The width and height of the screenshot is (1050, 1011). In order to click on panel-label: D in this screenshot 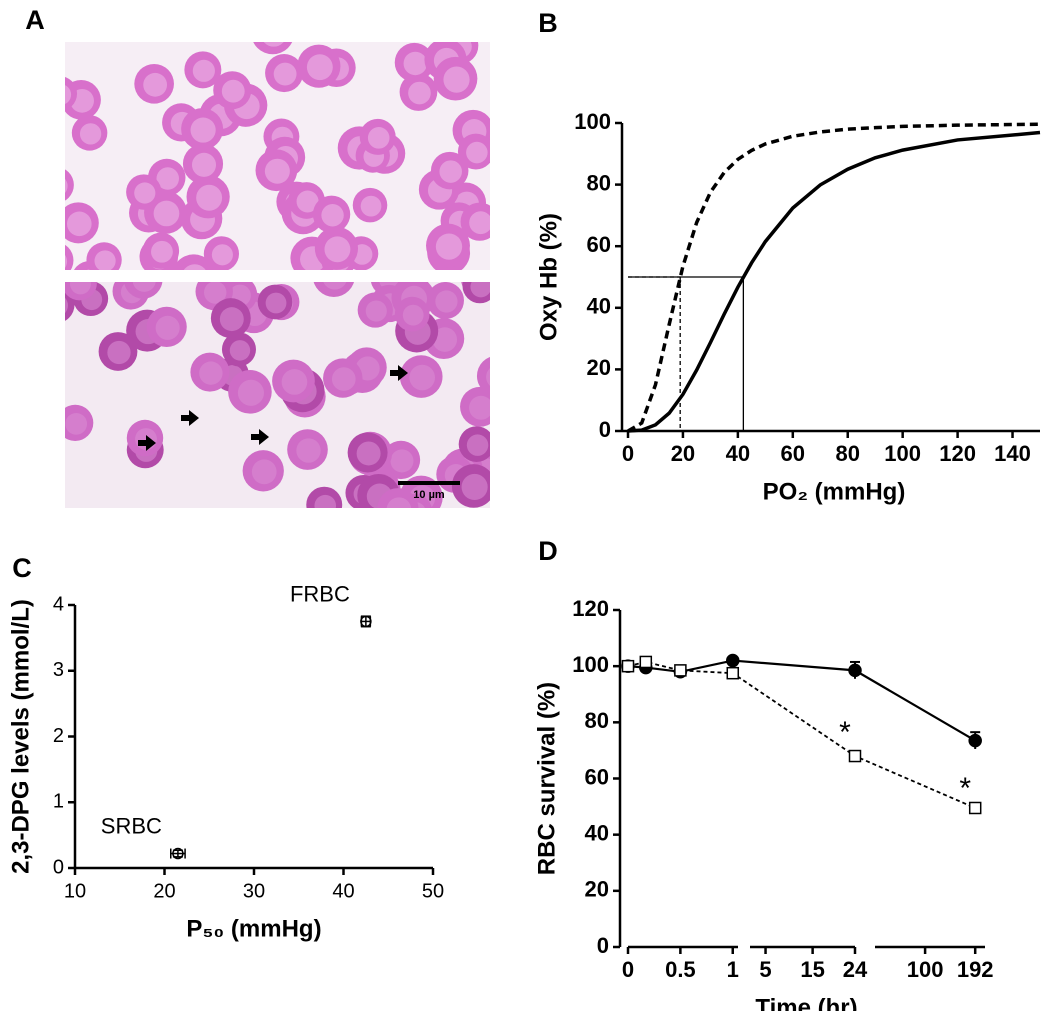, I will do `click(548, 551)`.